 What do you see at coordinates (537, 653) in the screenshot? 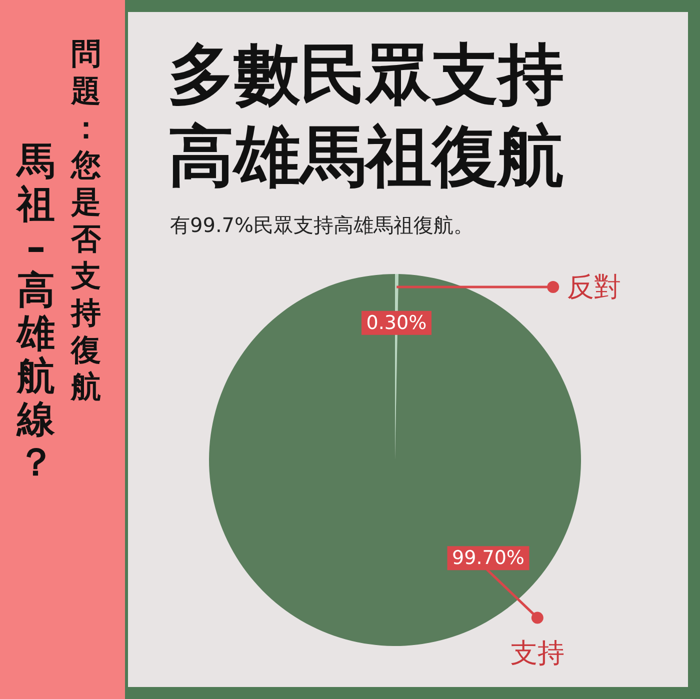
I see `slice-label: 支持` at bounding box center [537, 653].